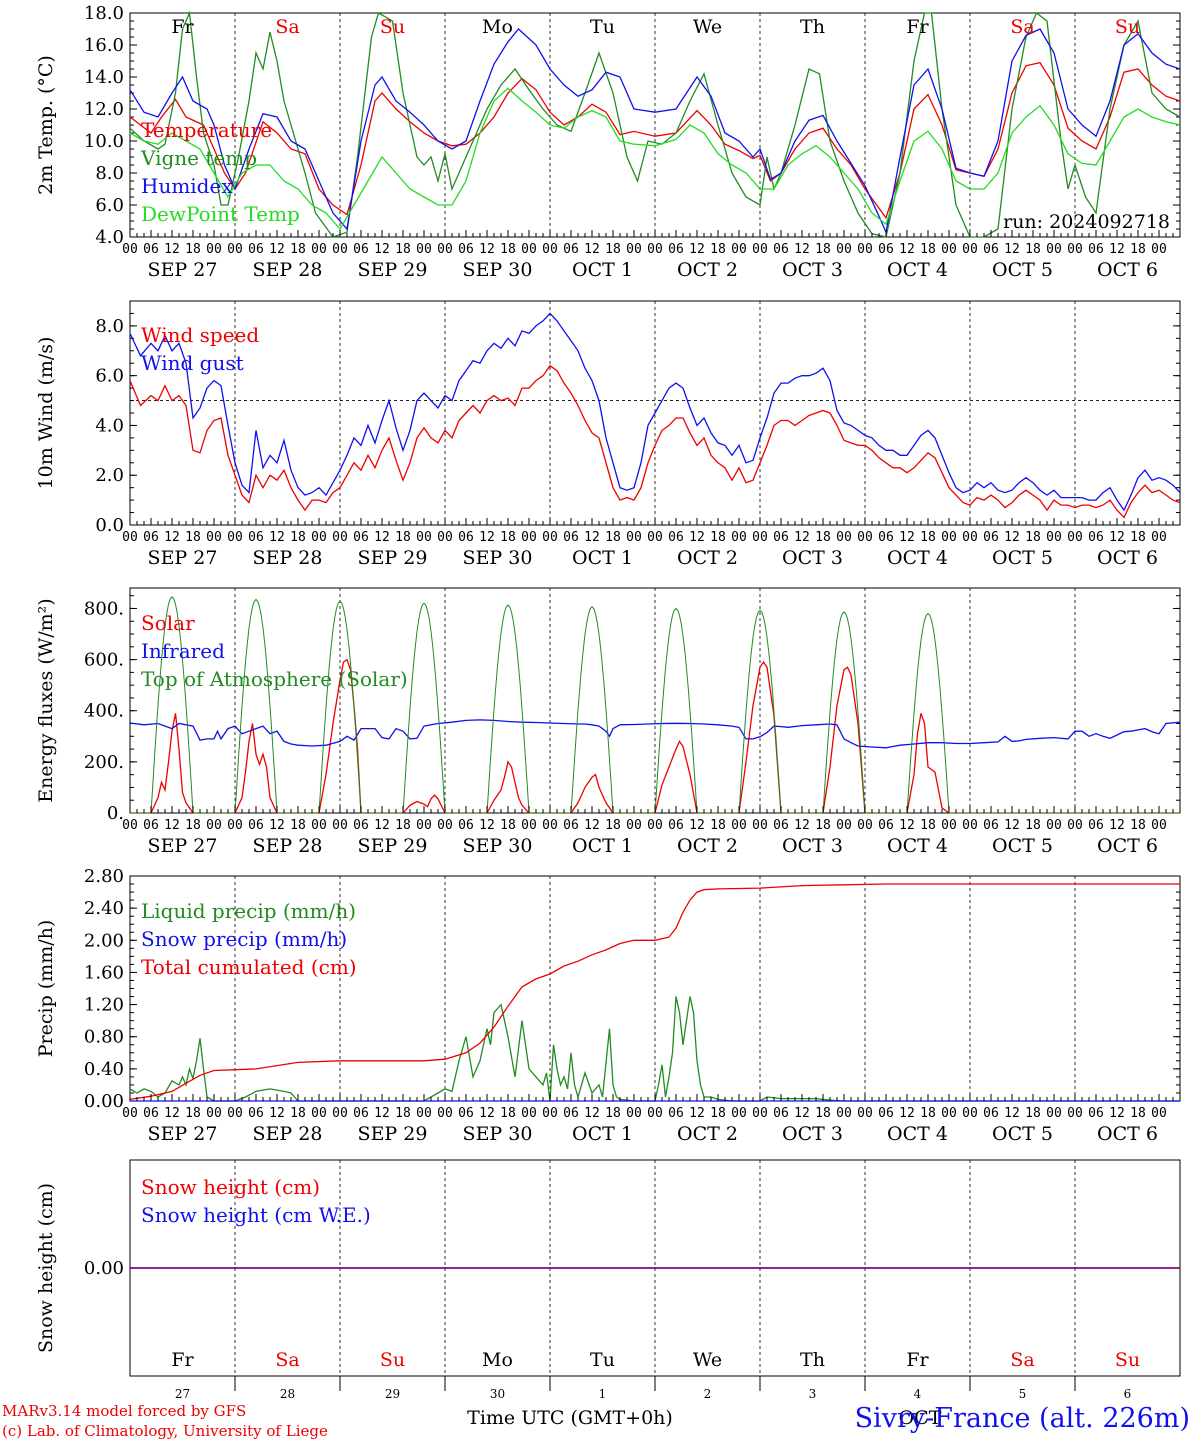  What do you see at coordinates (1127, 27) in the screenshot?
I see `weekday-label: Su` at bounding box center [1127, 27].